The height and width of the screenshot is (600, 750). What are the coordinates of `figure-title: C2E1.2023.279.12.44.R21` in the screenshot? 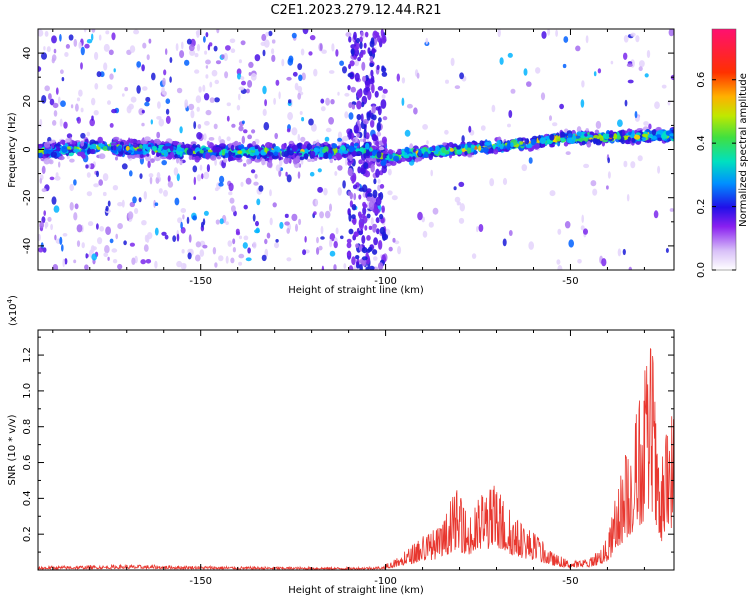 It's located at (355, 10).